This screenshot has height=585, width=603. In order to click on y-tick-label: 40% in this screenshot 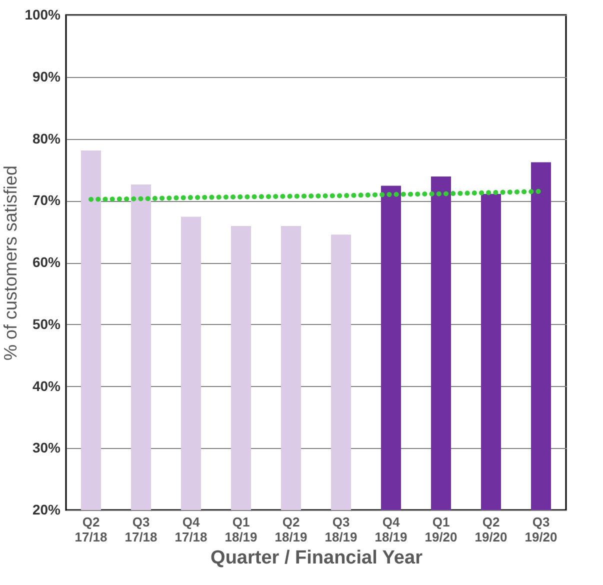, I will do `click(47, 386)`.